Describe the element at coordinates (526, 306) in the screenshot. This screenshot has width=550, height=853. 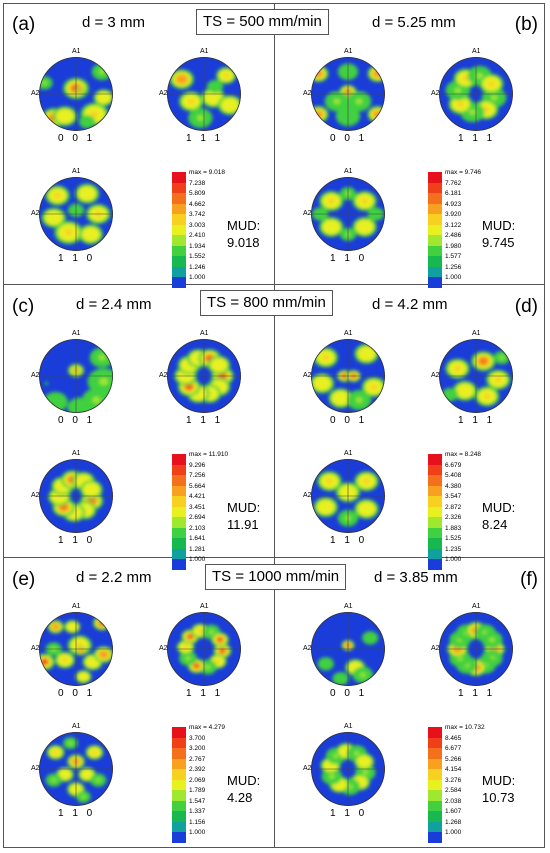
I see `panel-label: (d)` at that location.